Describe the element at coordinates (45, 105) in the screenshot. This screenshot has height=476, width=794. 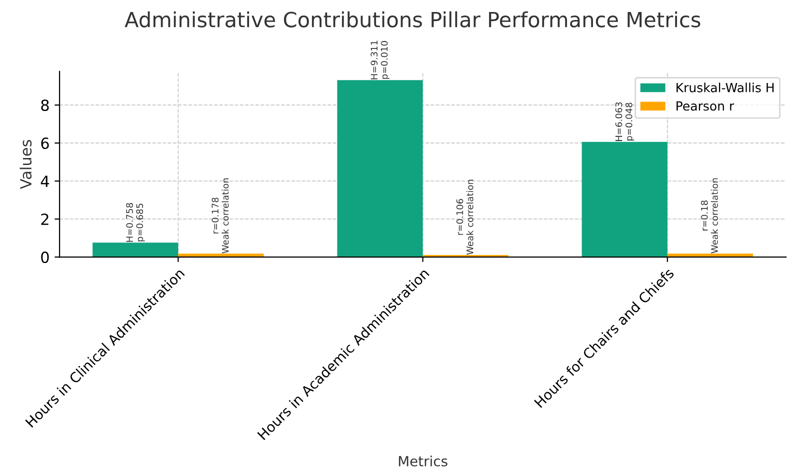
I see `y-tick-label: 8` at that location.